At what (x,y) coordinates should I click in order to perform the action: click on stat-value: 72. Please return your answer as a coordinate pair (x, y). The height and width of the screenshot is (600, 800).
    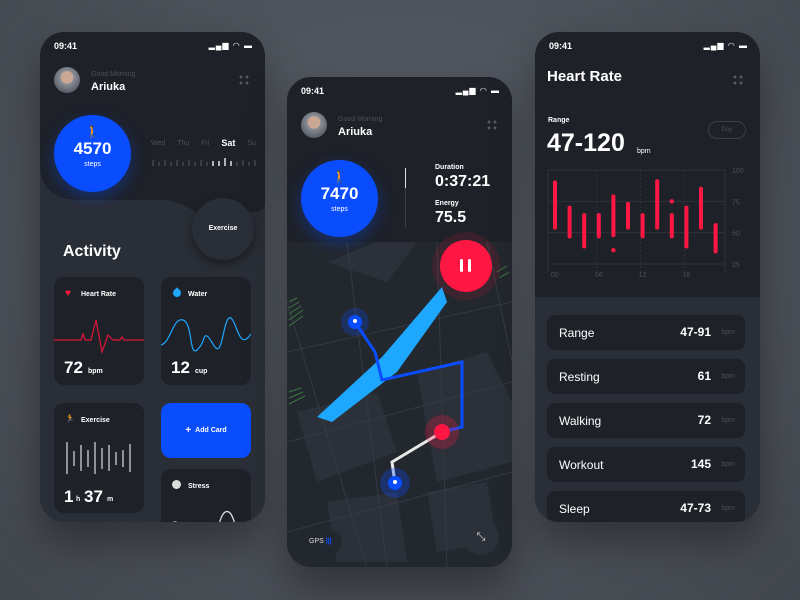
    Looking at the image, I should click on (704, 420).